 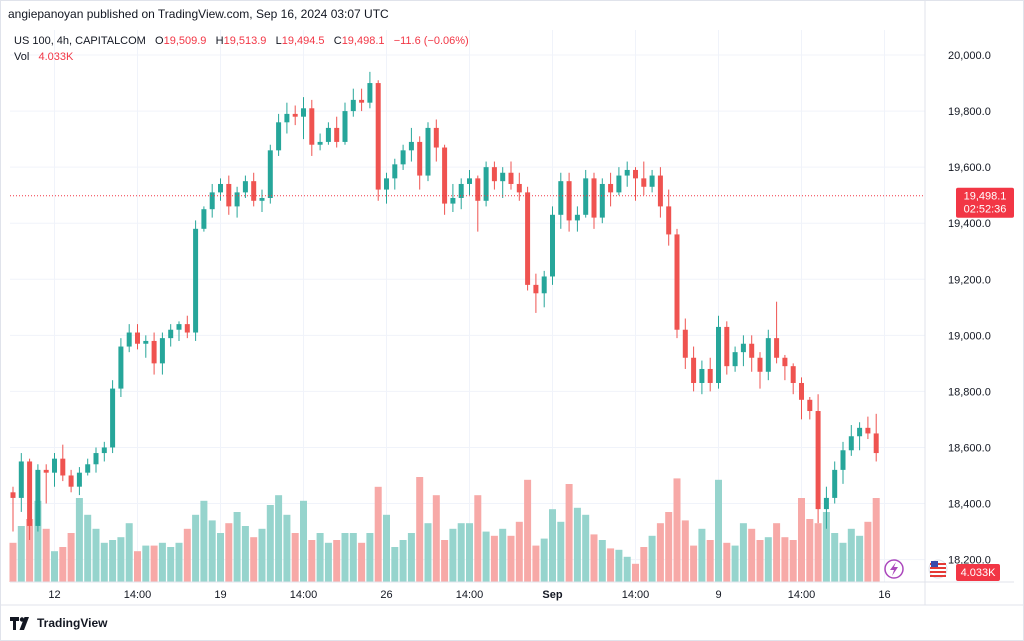 I want to click on price-tick-label: 19,800.0, so click(x=969, y=112).